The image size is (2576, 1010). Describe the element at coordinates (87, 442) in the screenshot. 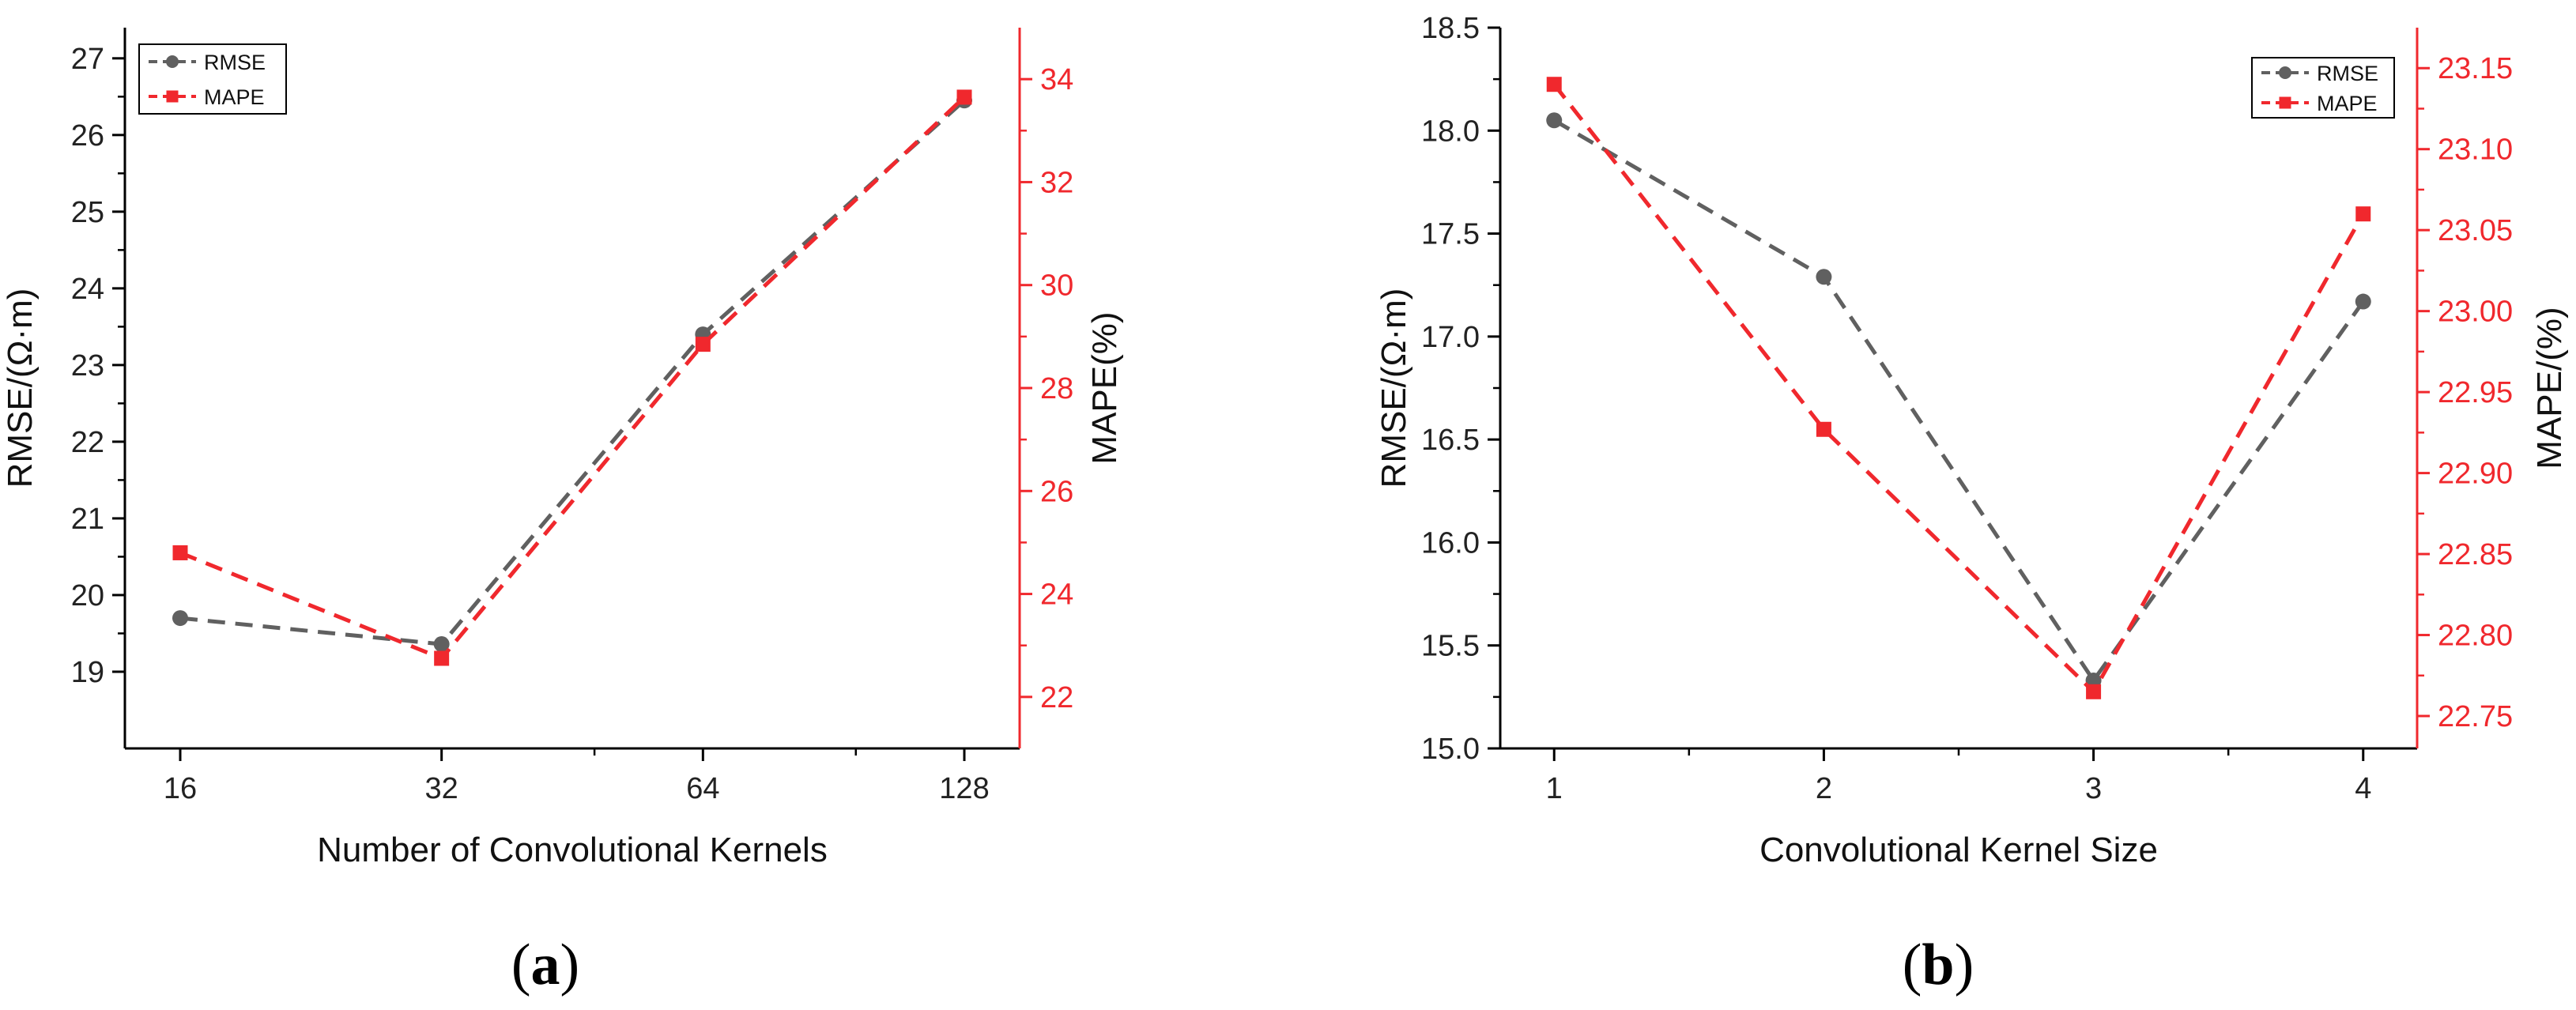

I see `y-tick-label-left: 22` at that location.